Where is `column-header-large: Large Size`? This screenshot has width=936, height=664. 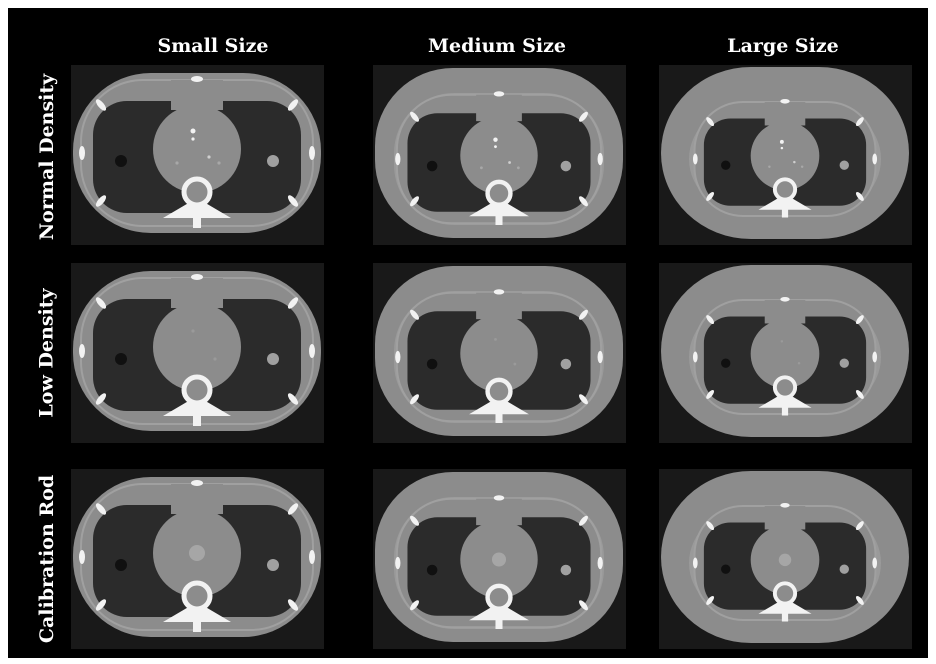 column-header-large: Large Size is located at coordinates (783, 46).